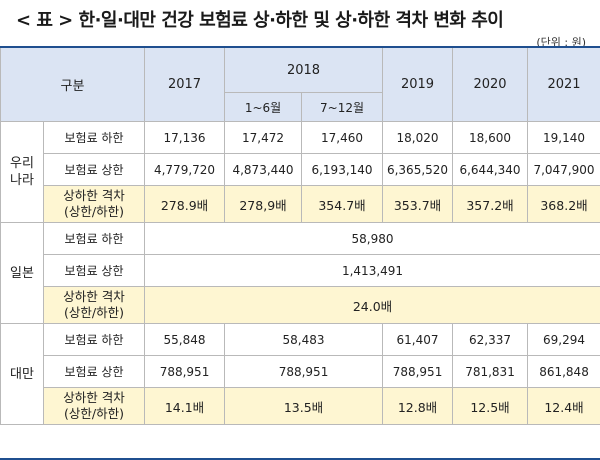  Describe the element at coordinates (372, 238) in the screenshot. I see `table-cell: 58,980` at that location.